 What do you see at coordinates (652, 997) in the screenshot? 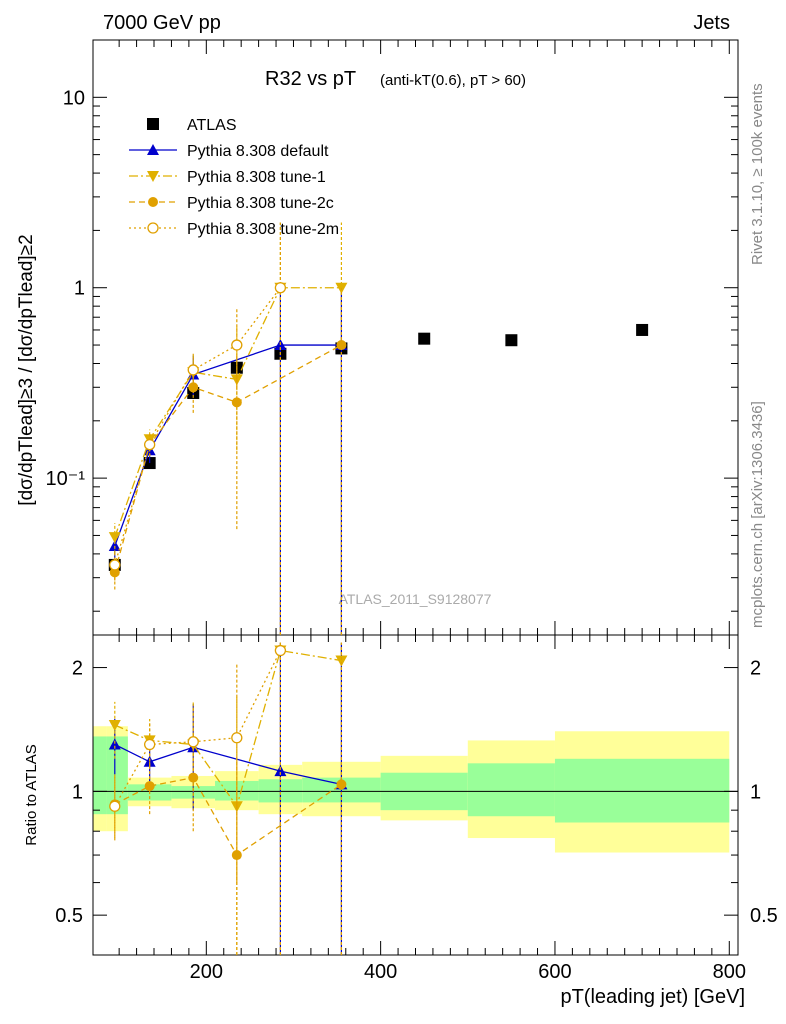
I see `x-axis-label: pT(leading jet) [GeV]` at bounding box center [652, 997].